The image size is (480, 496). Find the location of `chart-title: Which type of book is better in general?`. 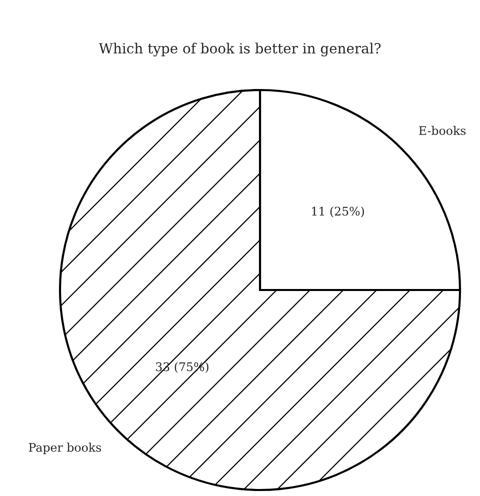

chart-title: Which type of book is better in general? is located at coordinates (239, 49).